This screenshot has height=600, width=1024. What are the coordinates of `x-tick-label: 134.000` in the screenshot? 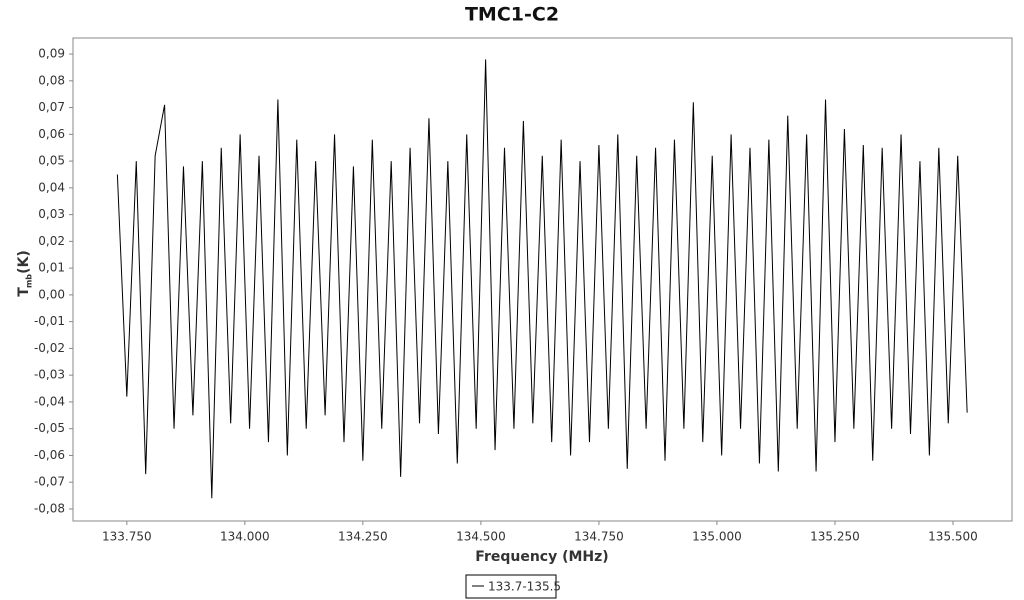 It's located at (245, 537).